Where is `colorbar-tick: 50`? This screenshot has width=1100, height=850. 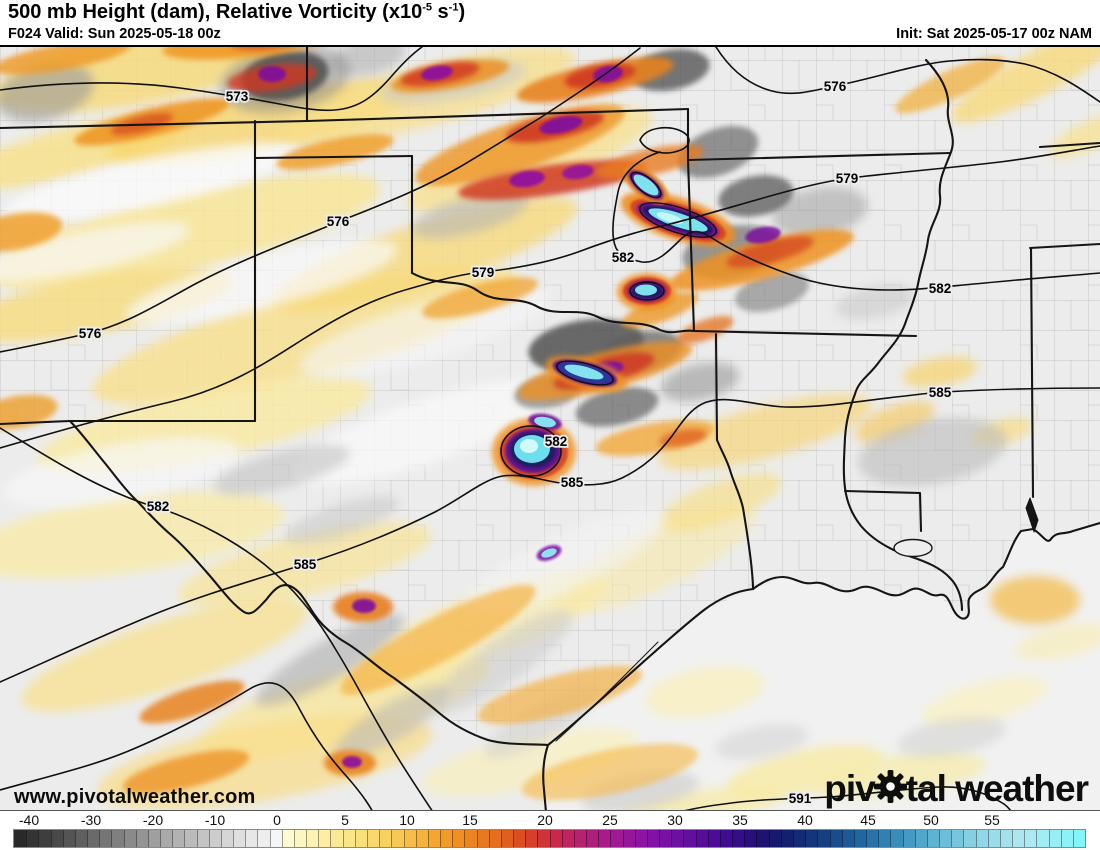
colorbar-tick: 50 is located at coordinates (931, 820).